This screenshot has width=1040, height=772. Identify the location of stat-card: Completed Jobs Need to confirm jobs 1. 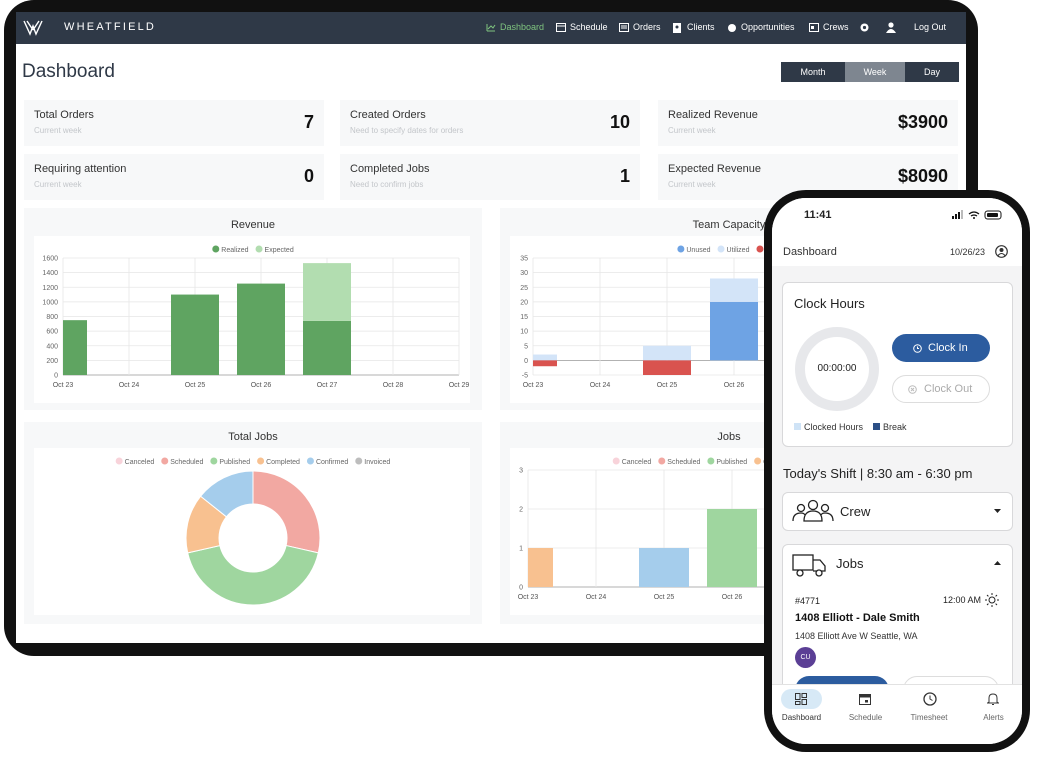
(490, 177).